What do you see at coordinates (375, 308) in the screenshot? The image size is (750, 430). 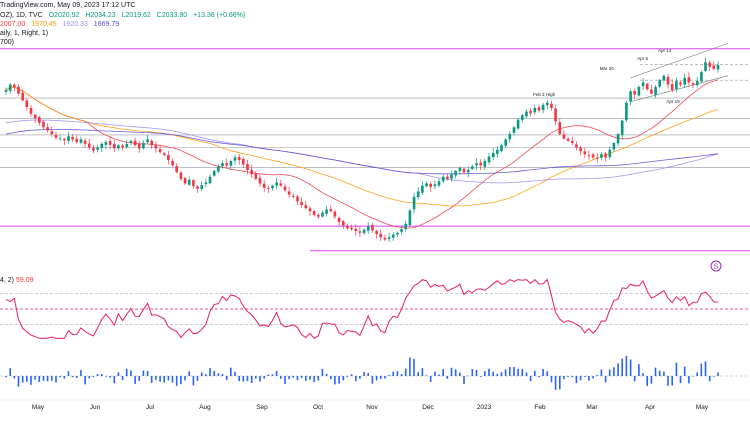 I see `rsi-pane` at bounding box center [375, 308].